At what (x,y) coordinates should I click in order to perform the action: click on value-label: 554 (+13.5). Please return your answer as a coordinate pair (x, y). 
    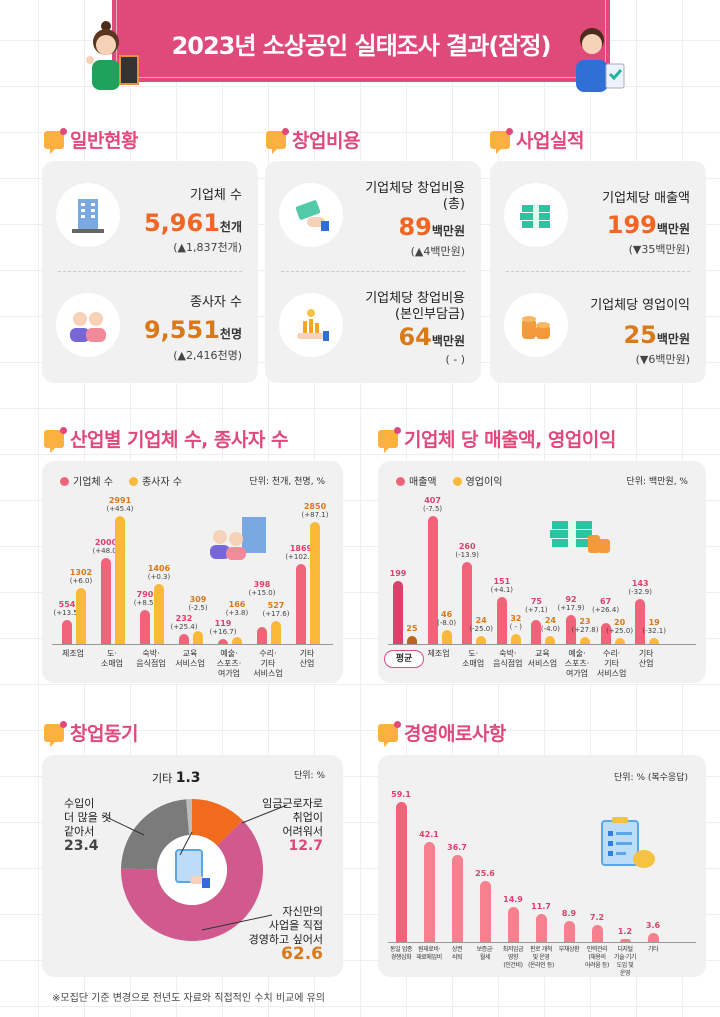
    Looking at the image, I should click on (67, 609).